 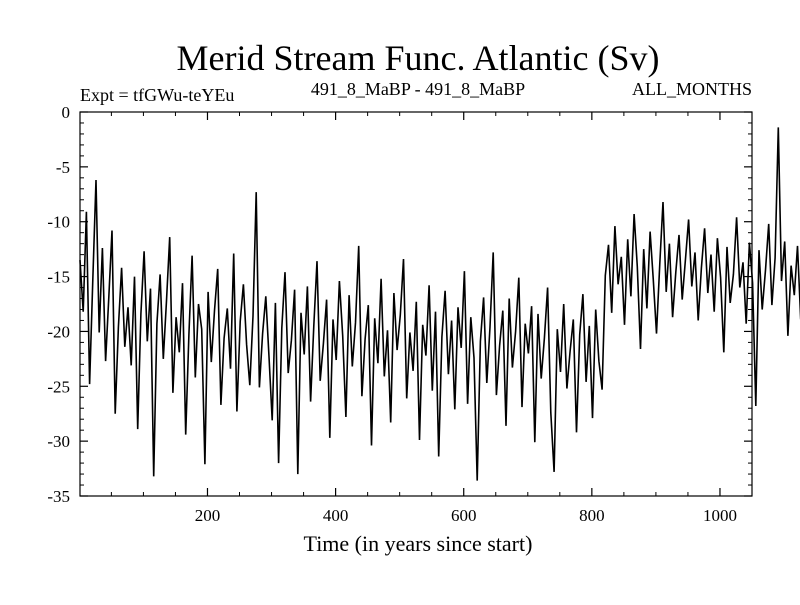 What do you see at coordinates (336, 515) in the screenshot?
I see `x-tick-label: 400` at bounding box center [336, 515].